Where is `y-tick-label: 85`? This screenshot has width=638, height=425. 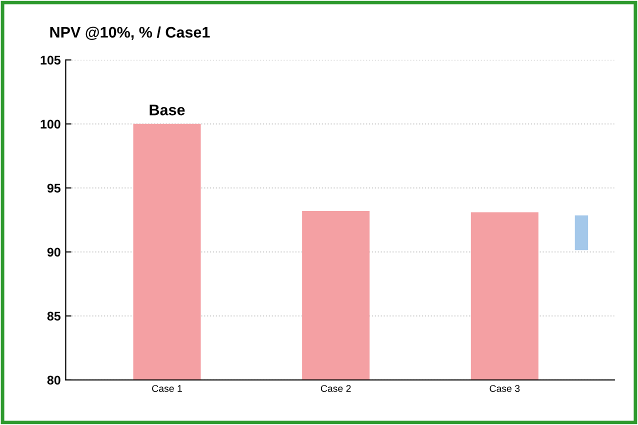 y-tick-label: 85 is located at coordinates (54, 316).